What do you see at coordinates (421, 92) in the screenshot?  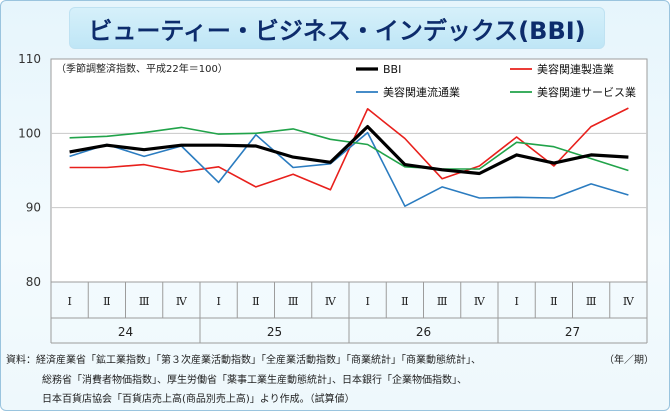 I see `legend-label-2: 美容関連流通業` at bounding box center [421, 92].